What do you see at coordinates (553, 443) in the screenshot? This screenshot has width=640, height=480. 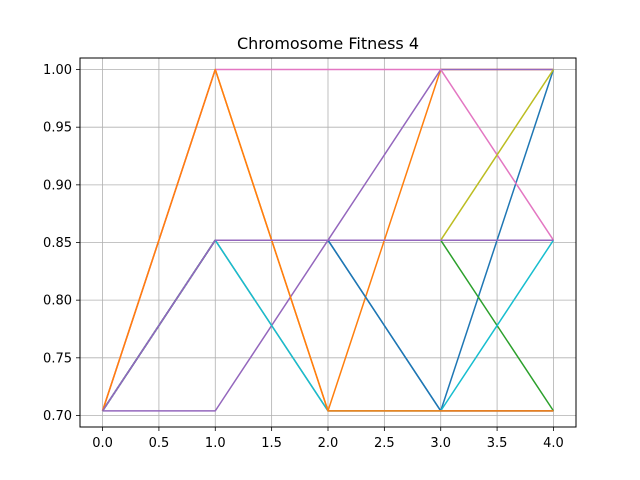 I see `x-tick-label: 4.0` at bounding box center [553, 443].